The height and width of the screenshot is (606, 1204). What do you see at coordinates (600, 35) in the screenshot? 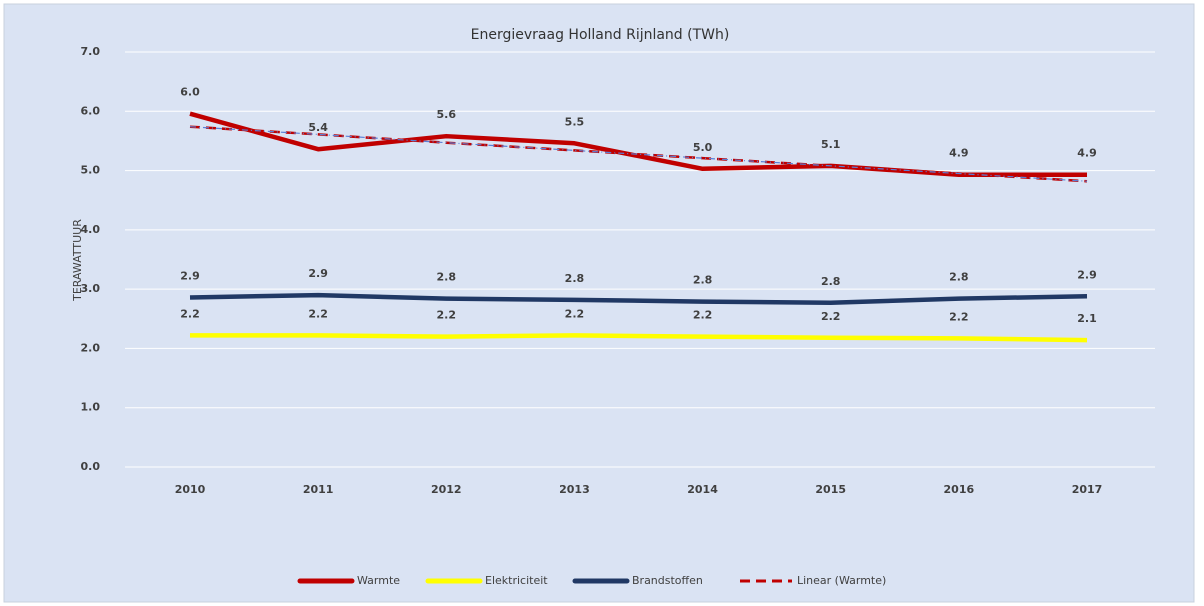
I see `chart-title: Energievraag Holland Rijnland (TWh)` at bounding box center [600, 35].